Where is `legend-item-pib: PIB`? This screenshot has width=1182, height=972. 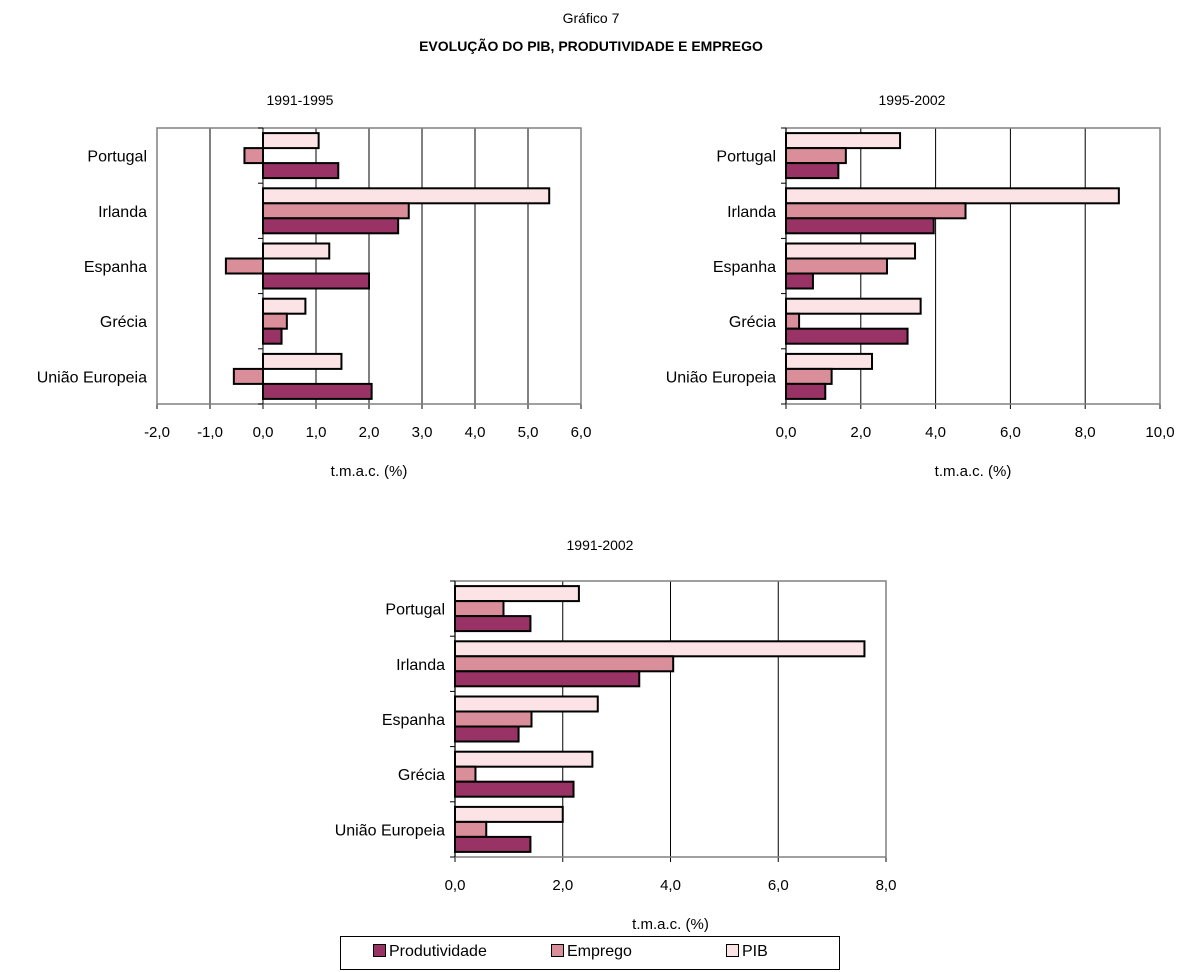 legend-item-pib: PIB is located at coordinates (747, 952).